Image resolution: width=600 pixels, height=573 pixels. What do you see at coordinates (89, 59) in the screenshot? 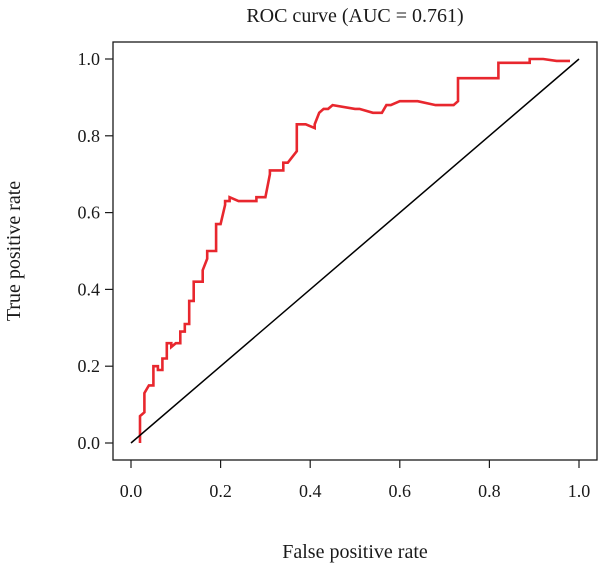
I see `y-tick-label: 1.0` at bounding box center [89, 59].